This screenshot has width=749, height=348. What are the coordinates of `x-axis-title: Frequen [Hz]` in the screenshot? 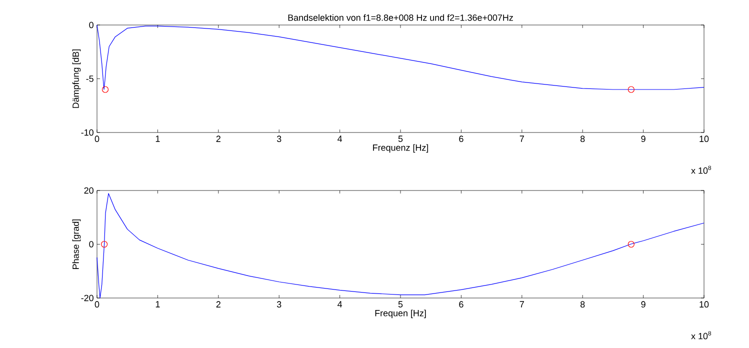 It's located at (400, 314).